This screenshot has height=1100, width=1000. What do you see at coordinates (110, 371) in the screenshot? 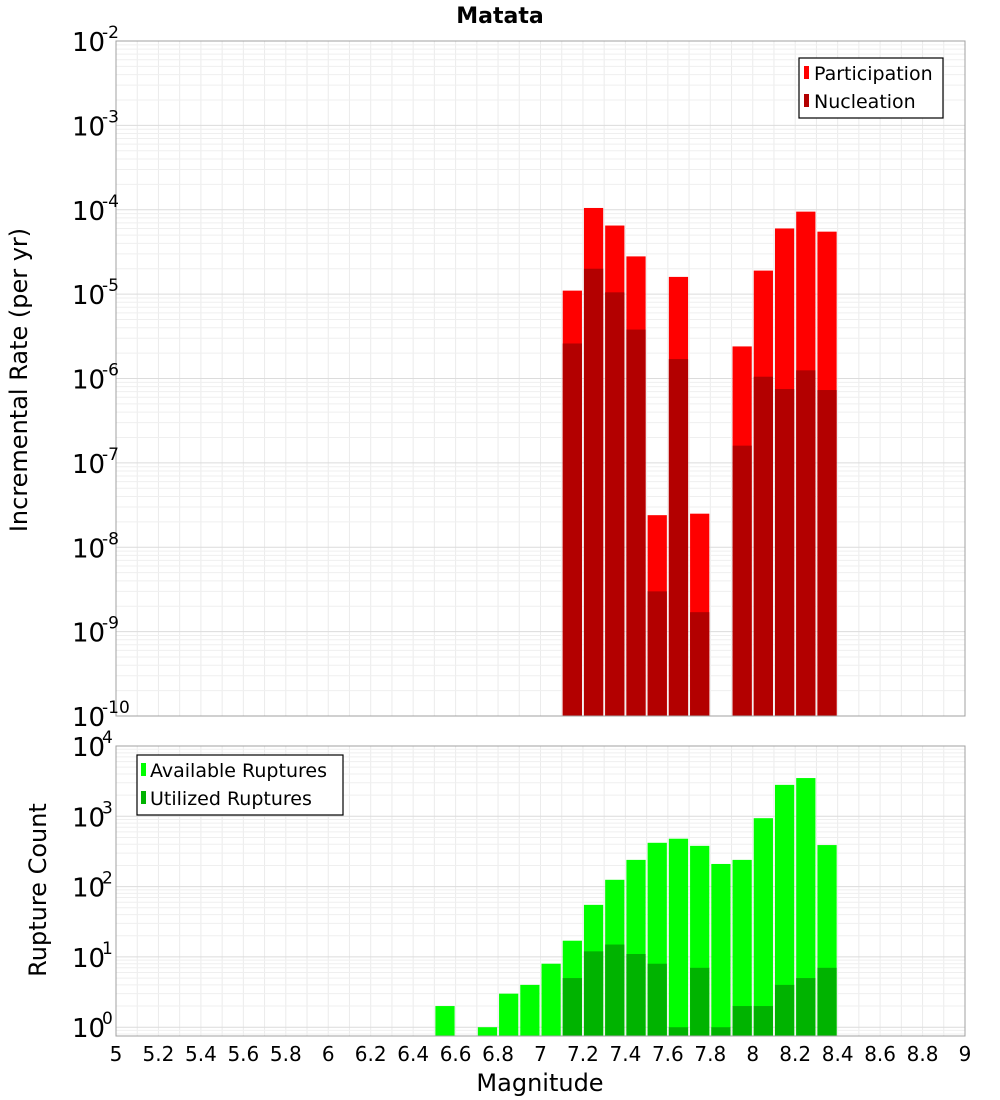
I see `y-tick-exponent: -6` at bounding box center [110, 371].